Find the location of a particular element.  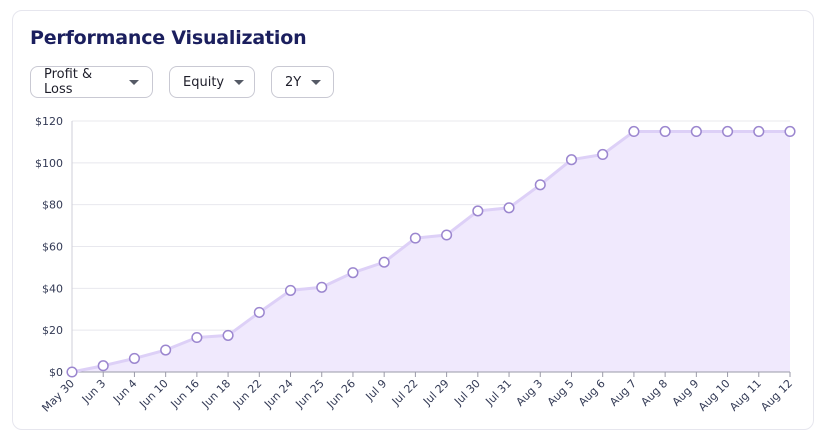

page-title: Performance Visualization is located at coordinates (168, 38).